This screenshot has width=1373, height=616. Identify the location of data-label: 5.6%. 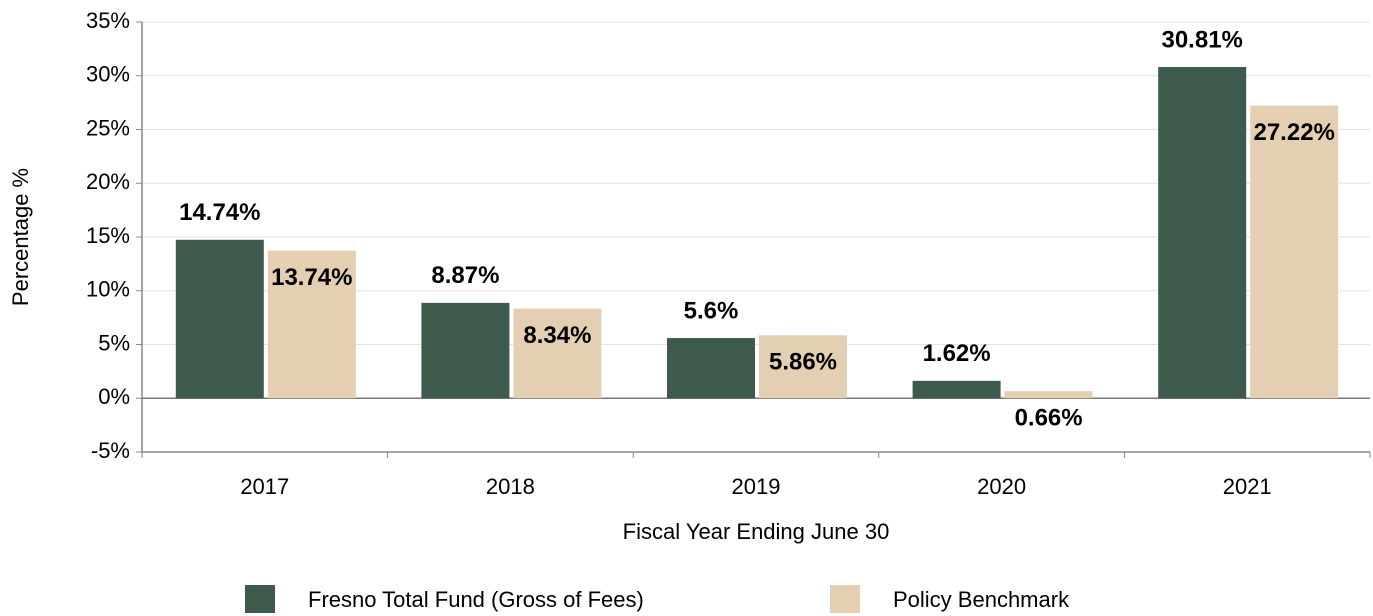
(711, 310).